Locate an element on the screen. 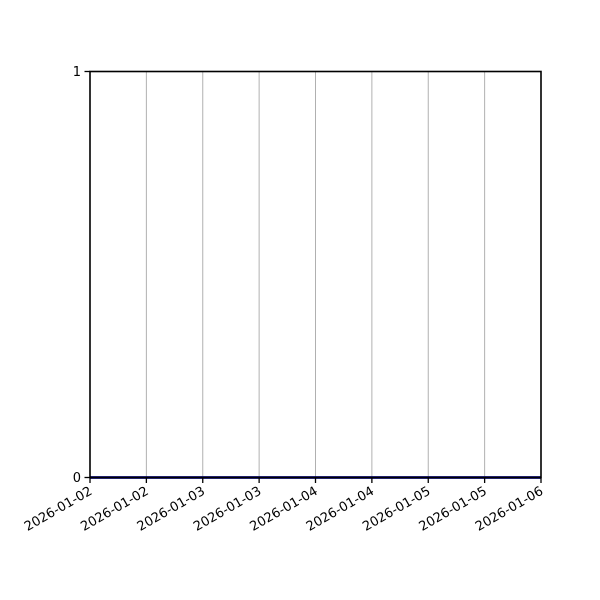  y-tick-label: 1 is located at coordinates (77, 72).